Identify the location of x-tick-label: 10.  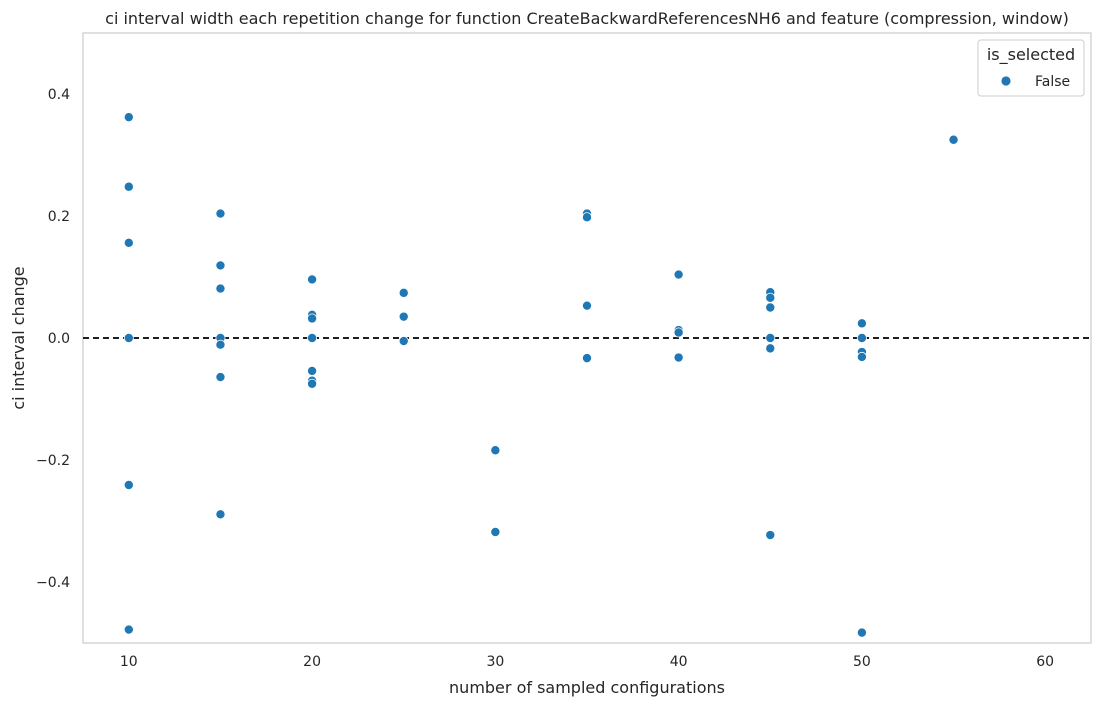
(129, 662).